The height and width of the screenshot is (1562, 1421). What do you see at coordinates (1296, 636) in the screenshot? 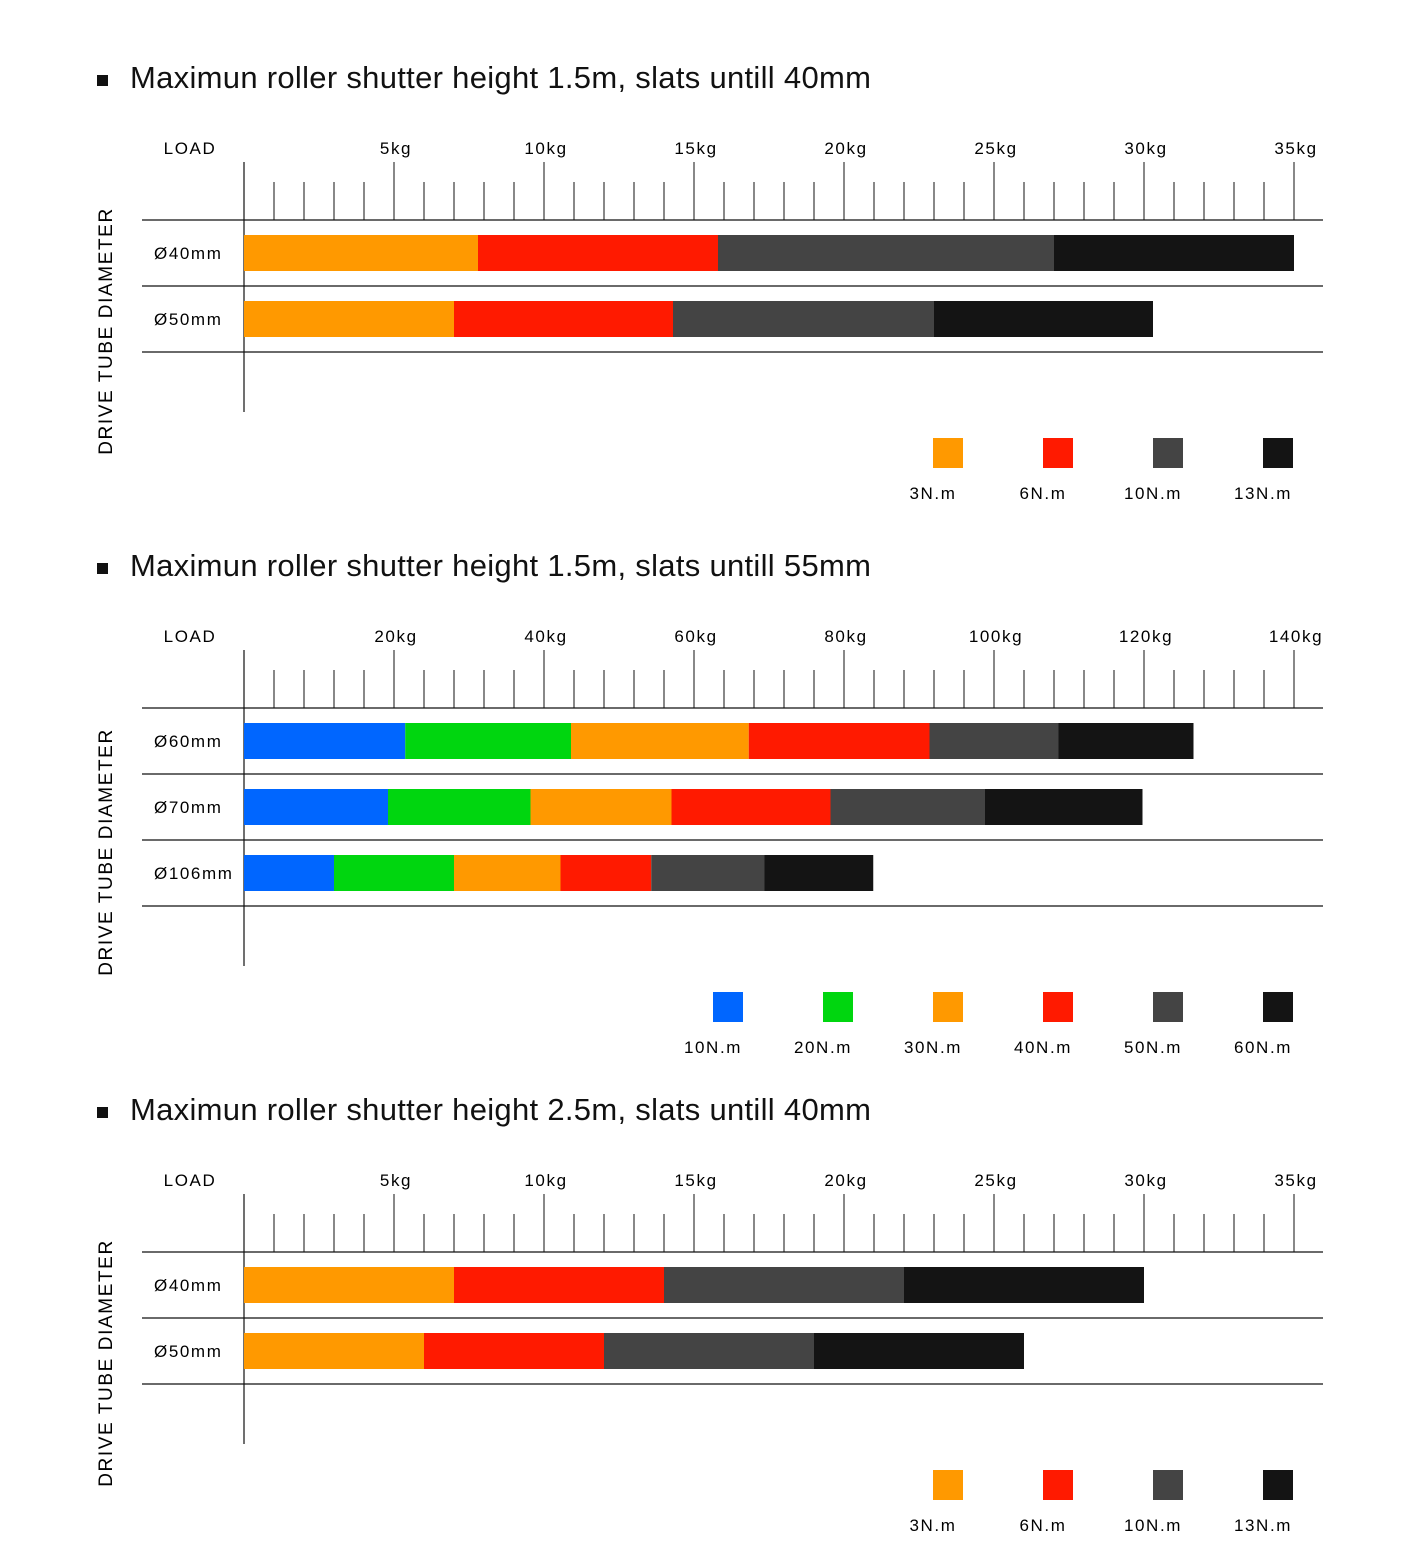
I see `tick-label: 140kg` at bounding box center [1296, 636].